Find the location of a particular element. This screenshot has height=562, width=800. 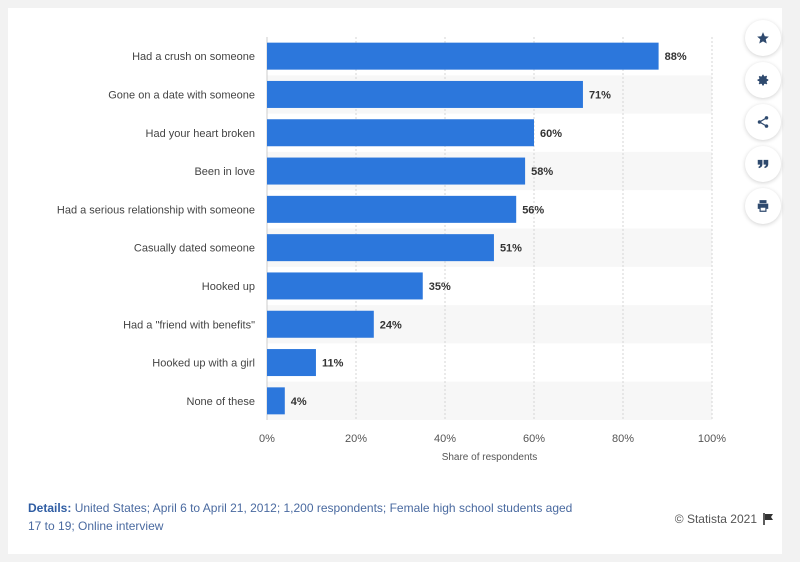

x-axis-title: Share of respondents is located at coordinates (490, 457).